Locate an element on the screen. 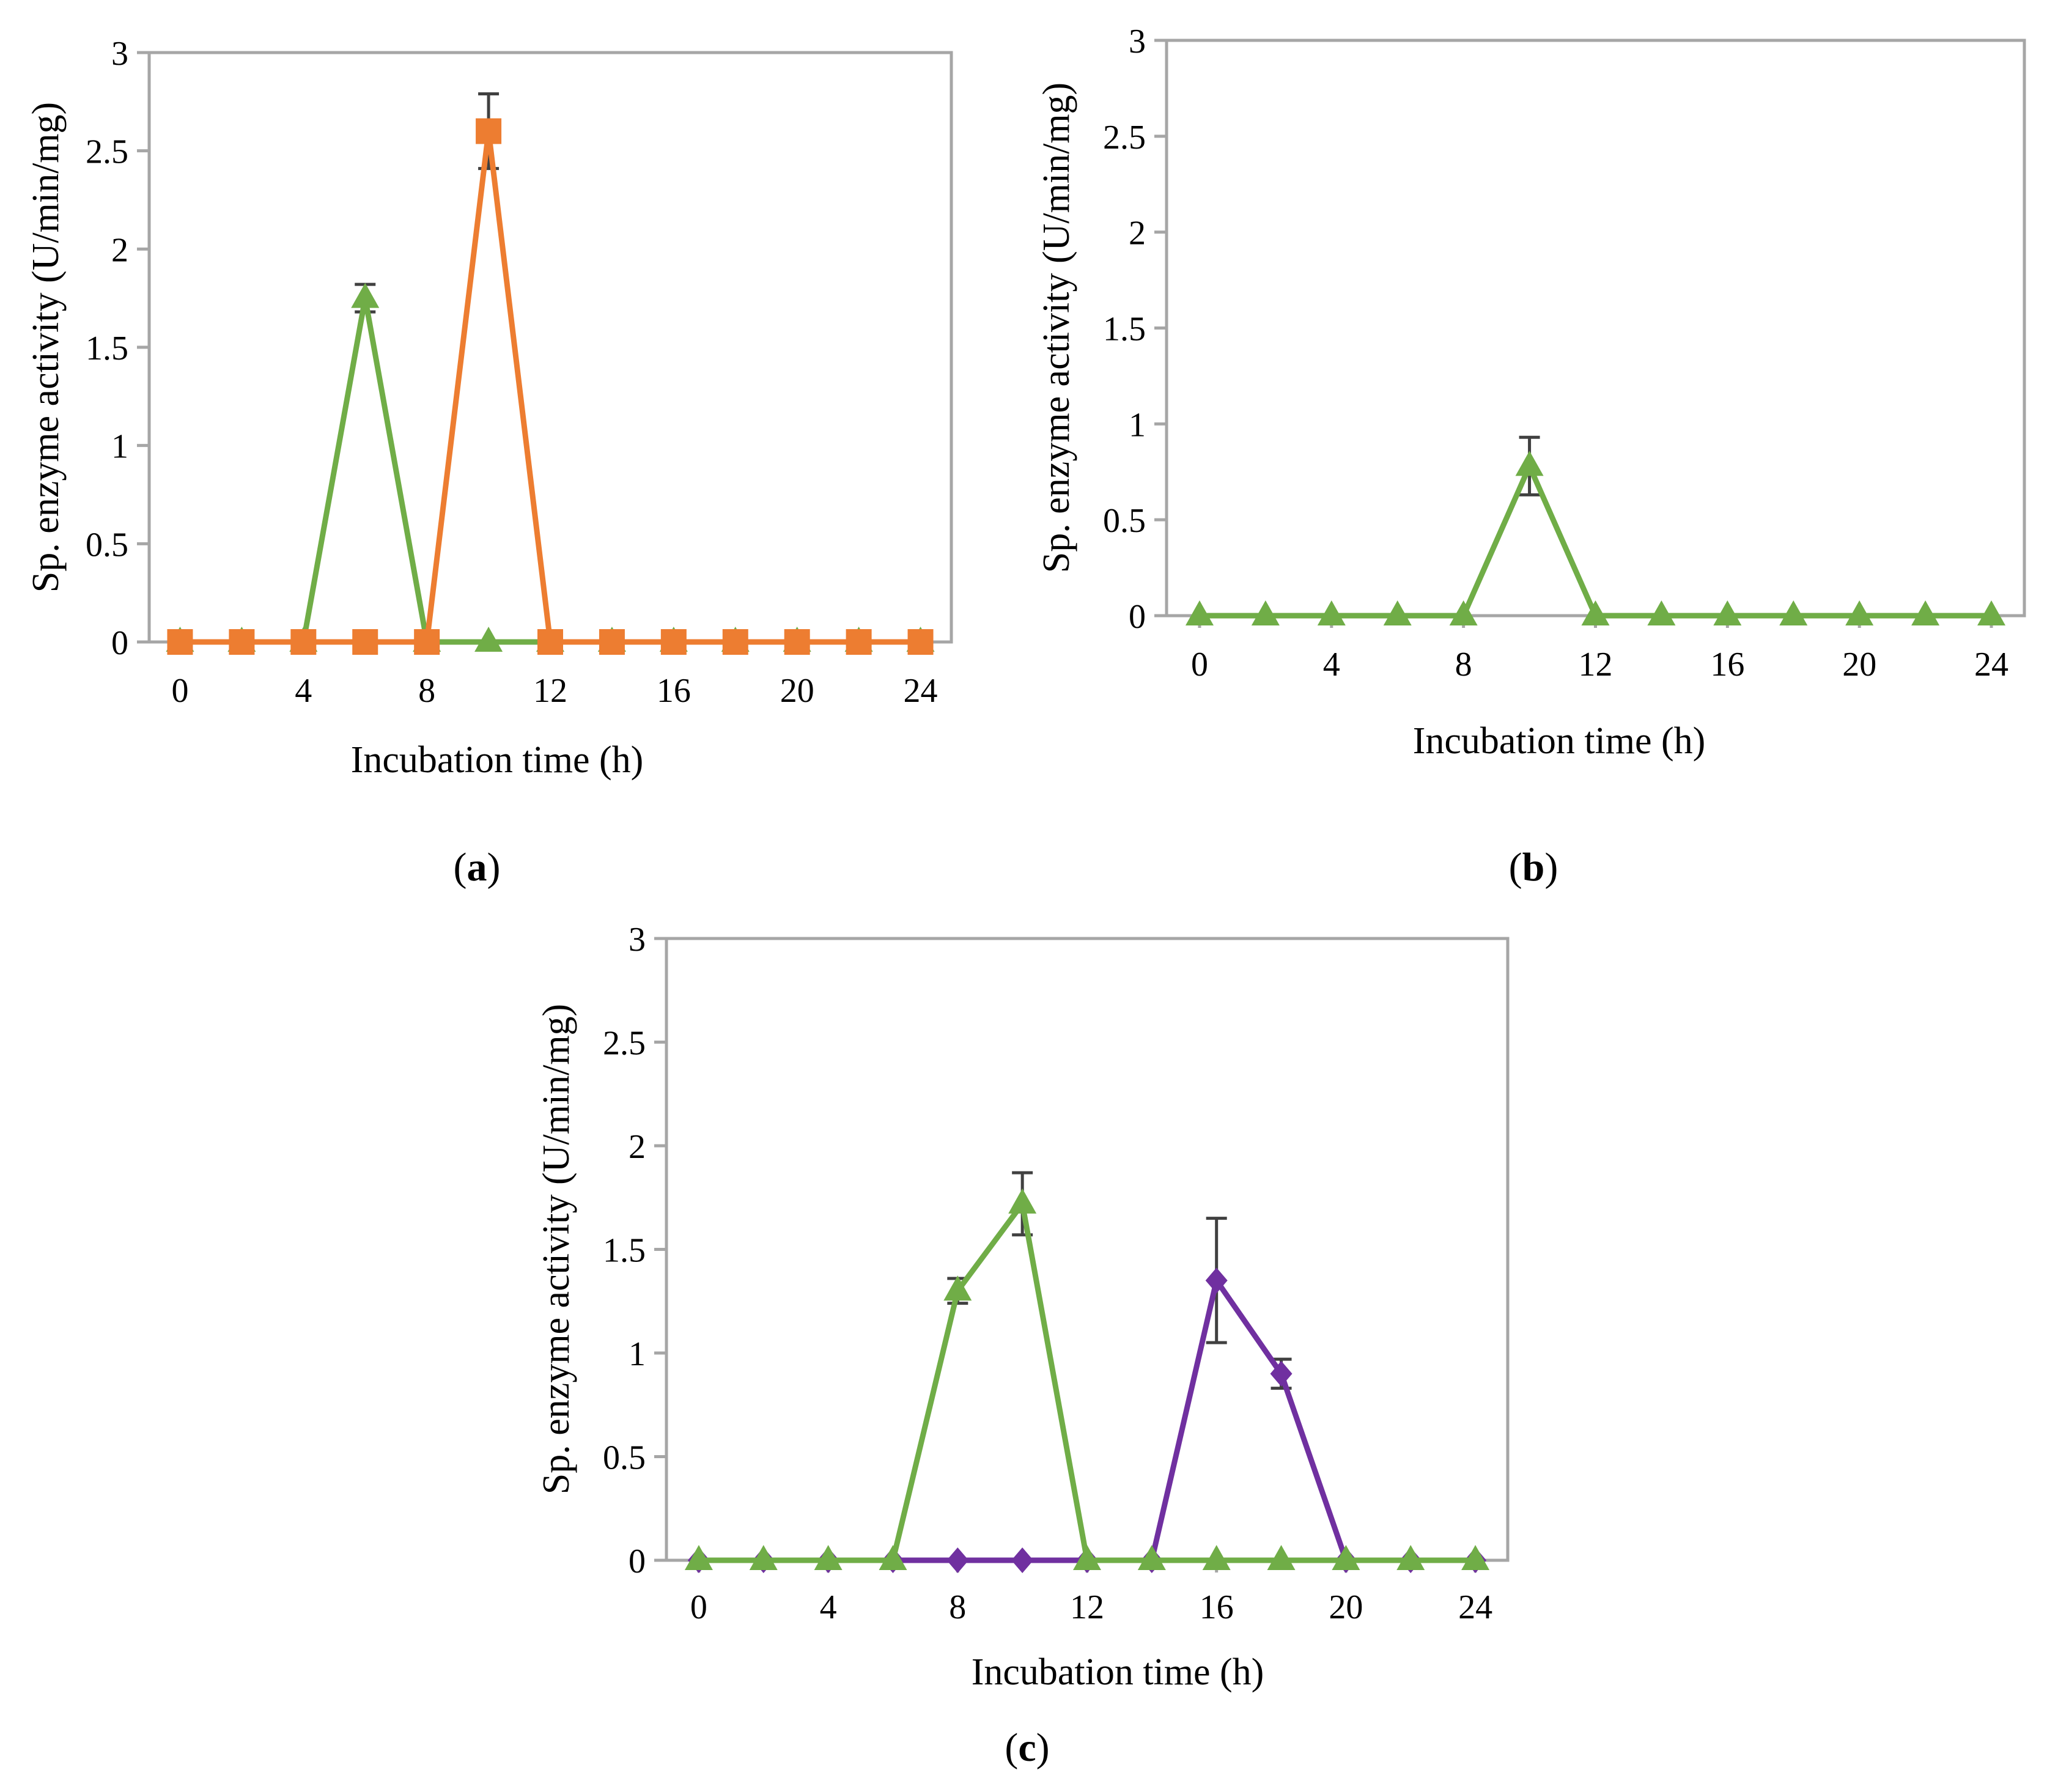 The height and width of the screenshot is (1792, 2058). panel-label-b: (b) is located at coordinates (1533, 867).